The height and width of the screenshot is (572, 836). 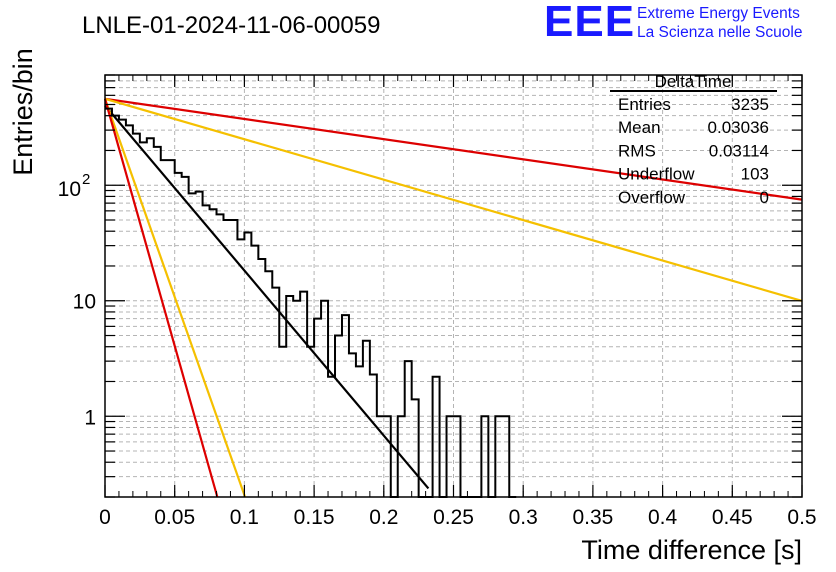 What do you see at coordinates (801, 517) in the screenshot?
I see `x-tick-label: 0.5` at bounding box center [801, 517].